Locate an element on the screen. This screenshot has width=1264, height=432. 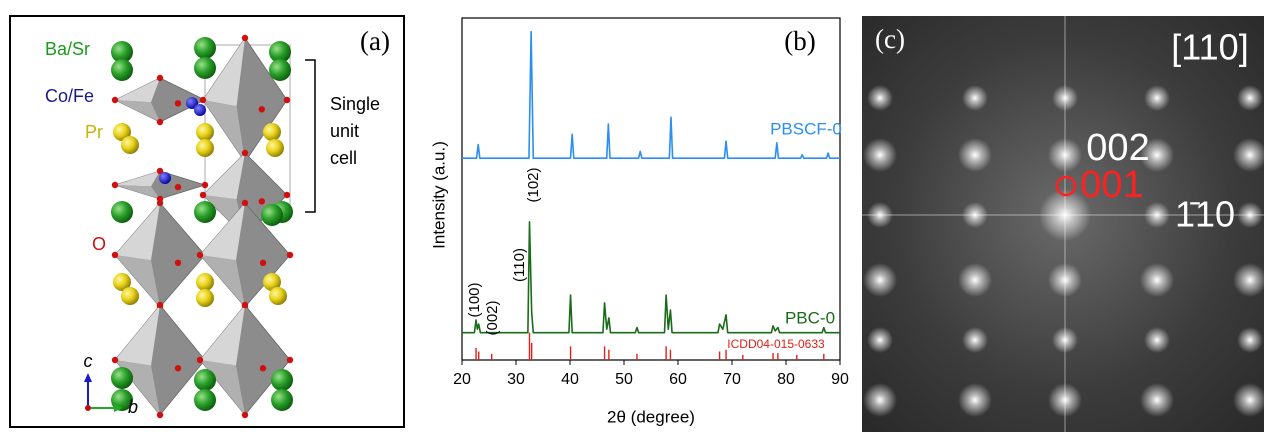
x-tick-label: 80 is located at coordinates (786, 379).